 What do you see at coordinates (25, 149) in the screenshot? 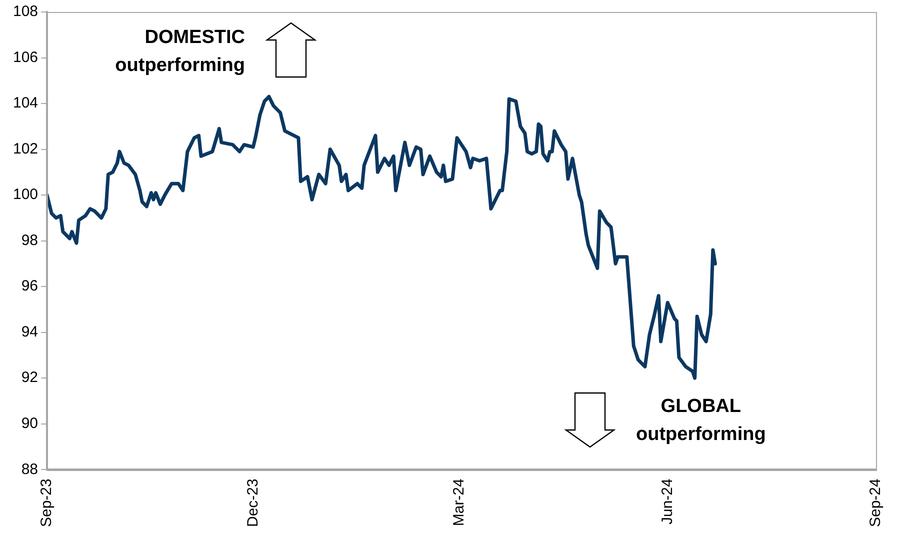
I see `y-tick-label: 102` at bounding box center [25, 149].